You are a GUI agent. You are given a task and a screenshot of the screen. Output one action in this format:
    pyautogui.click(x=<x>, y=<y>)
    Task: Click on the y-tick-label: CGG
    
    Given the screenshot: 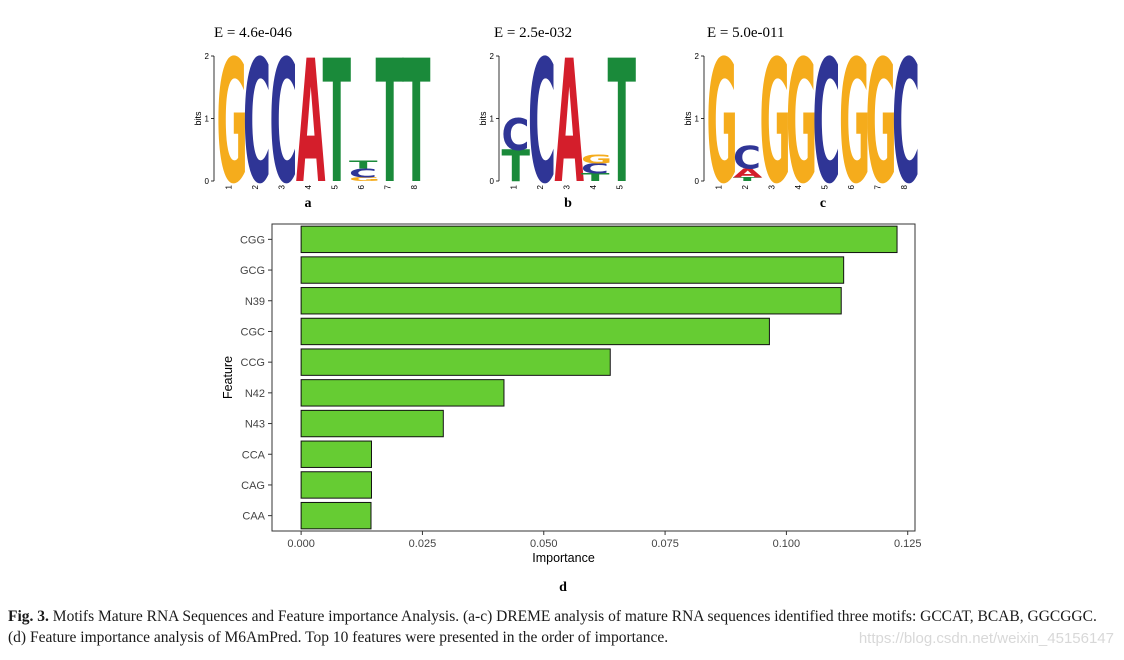 What is the action you would take?
    pyautogui.click(x=252, y=240)
    